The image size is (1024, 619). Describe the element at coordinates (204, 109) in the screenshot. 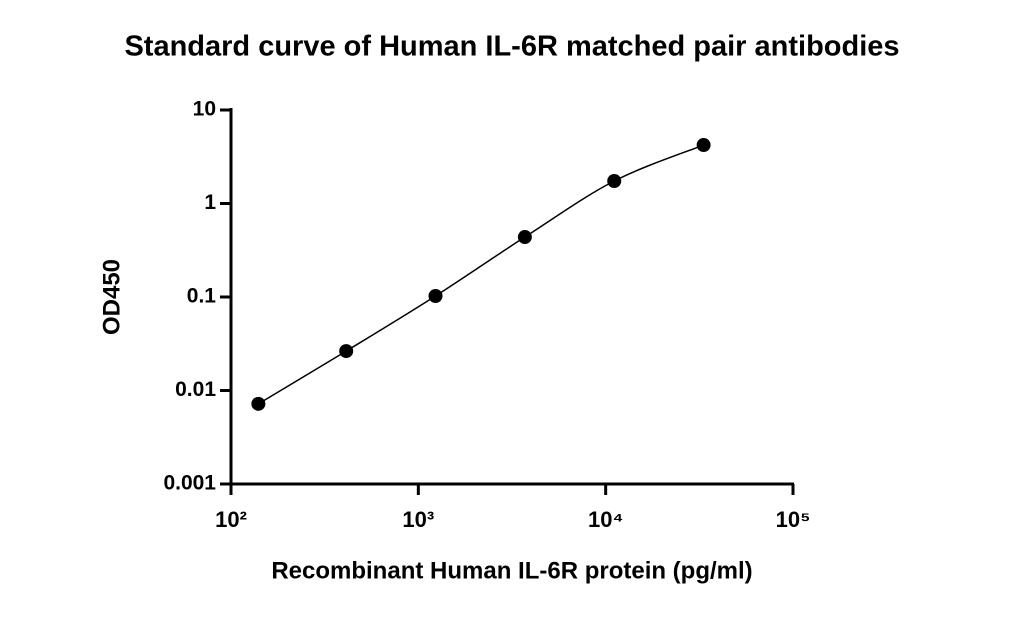

I see `y-tick-label: 10` at that location.